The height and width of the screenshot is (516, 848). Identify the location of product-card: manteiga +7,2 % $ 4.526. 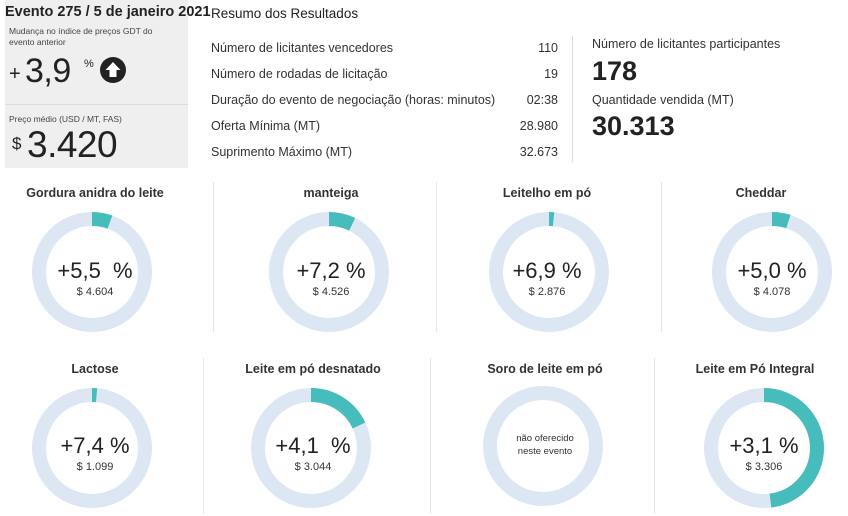
(331, 261).